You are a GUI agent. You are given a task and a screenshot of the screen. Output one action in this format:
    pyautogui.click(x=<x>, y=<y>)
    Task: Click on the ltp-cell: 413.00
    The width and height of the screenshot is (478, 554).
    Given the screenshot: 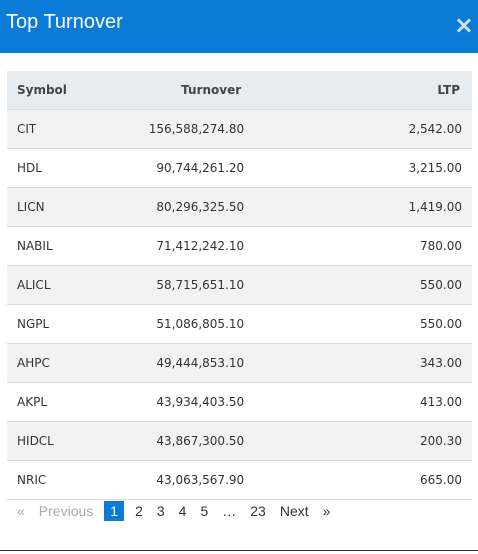 What is the action you would take?
    pyautogui.click(x=428, y=402)
    